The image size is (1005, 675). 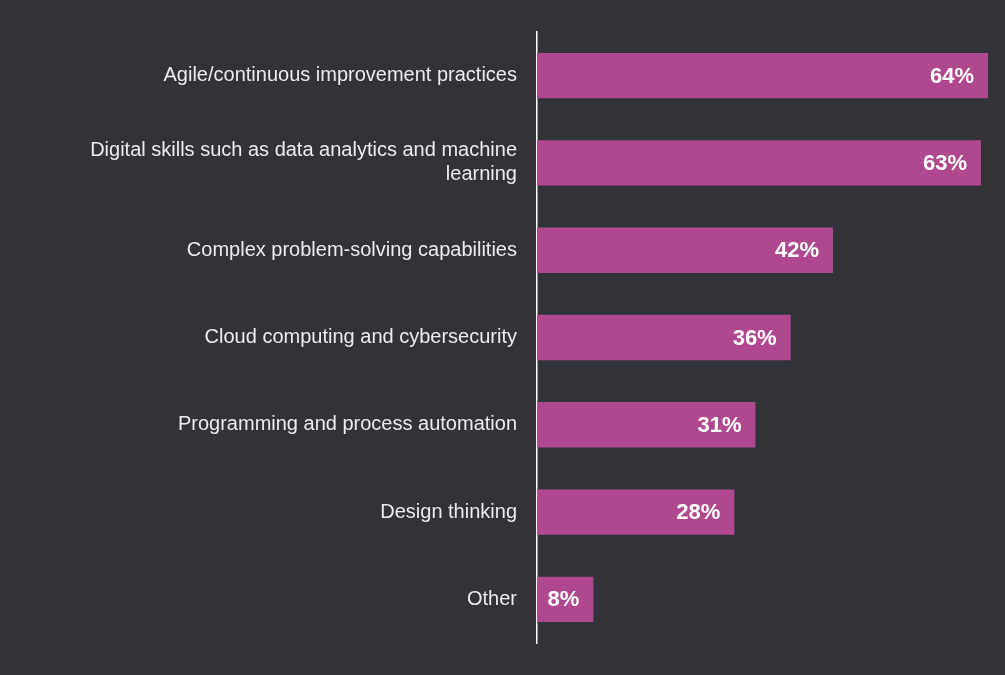 What do you see at coordinates (492, 597) in the screenshot?
I see `y-tick-label: Other` at bounding box center [492, 597].